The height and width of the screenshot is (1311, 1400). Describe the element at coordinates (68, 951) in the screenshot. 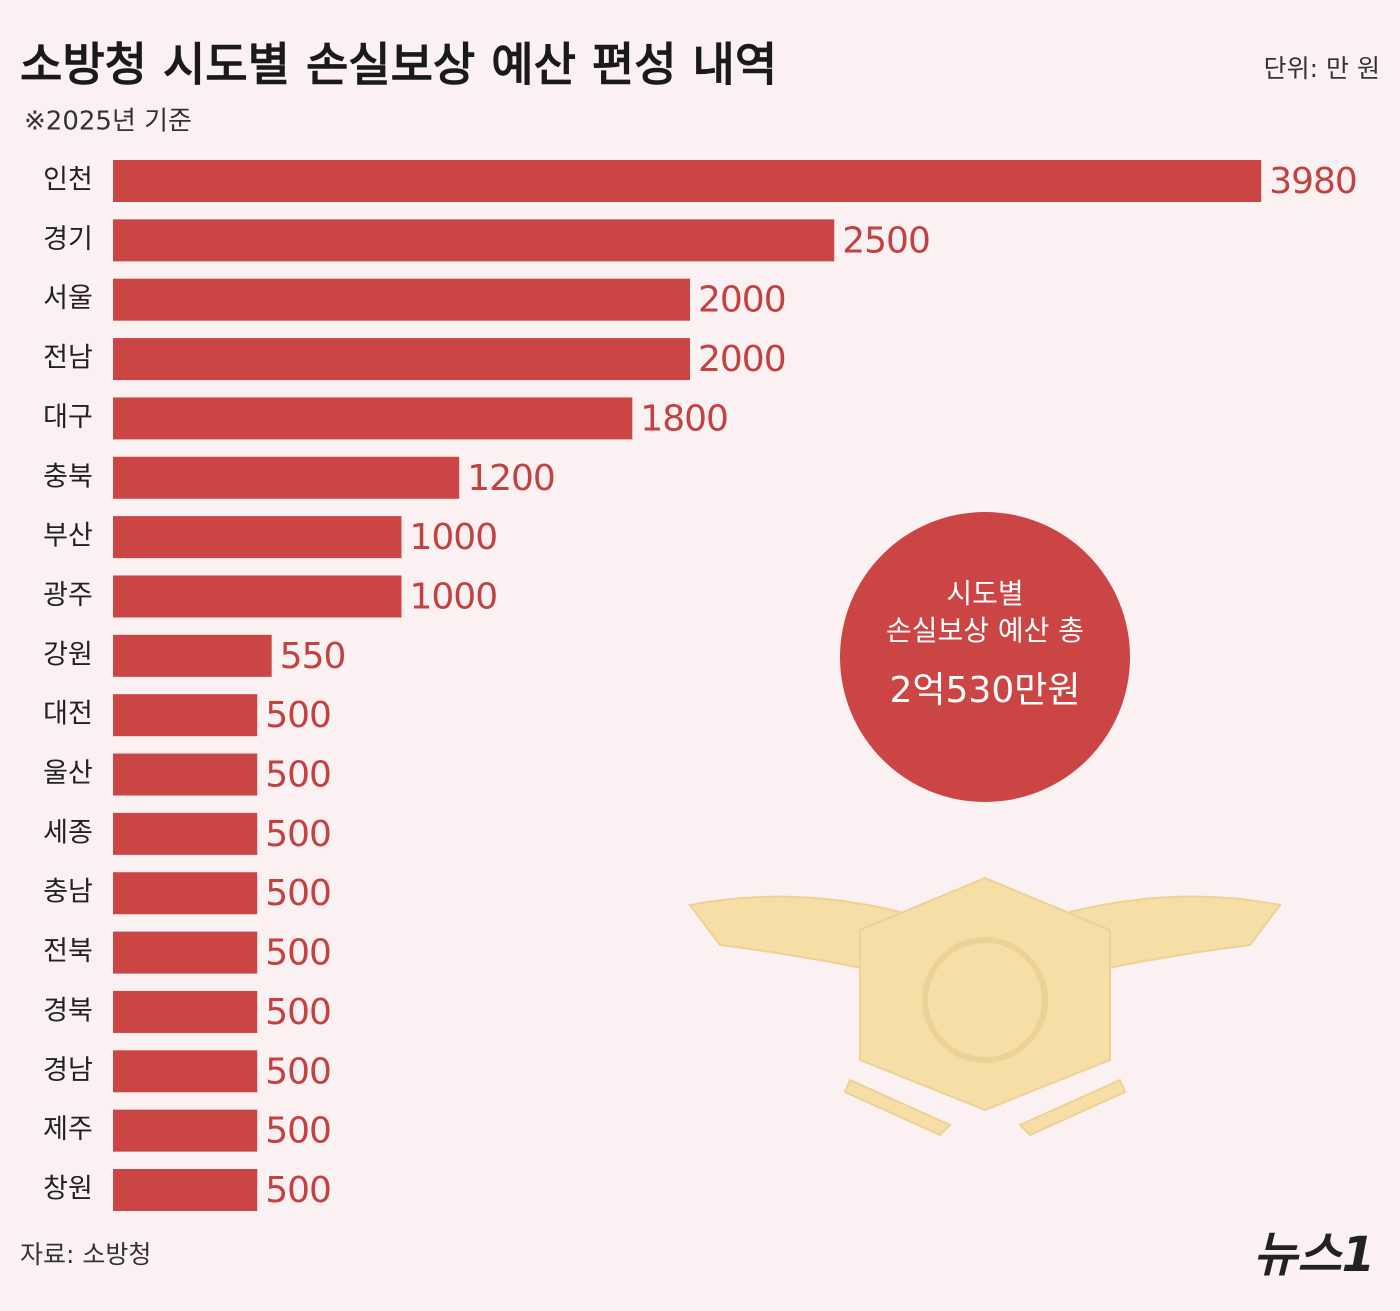

I see `y-tick-label: 전북` at that location.